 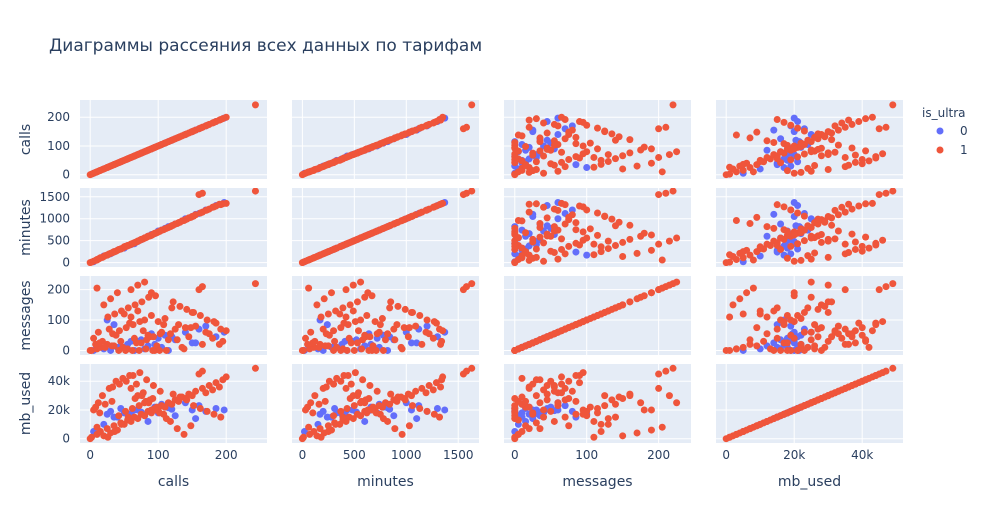 I want to click on legend-label: 1, so click(x=964, y=150).